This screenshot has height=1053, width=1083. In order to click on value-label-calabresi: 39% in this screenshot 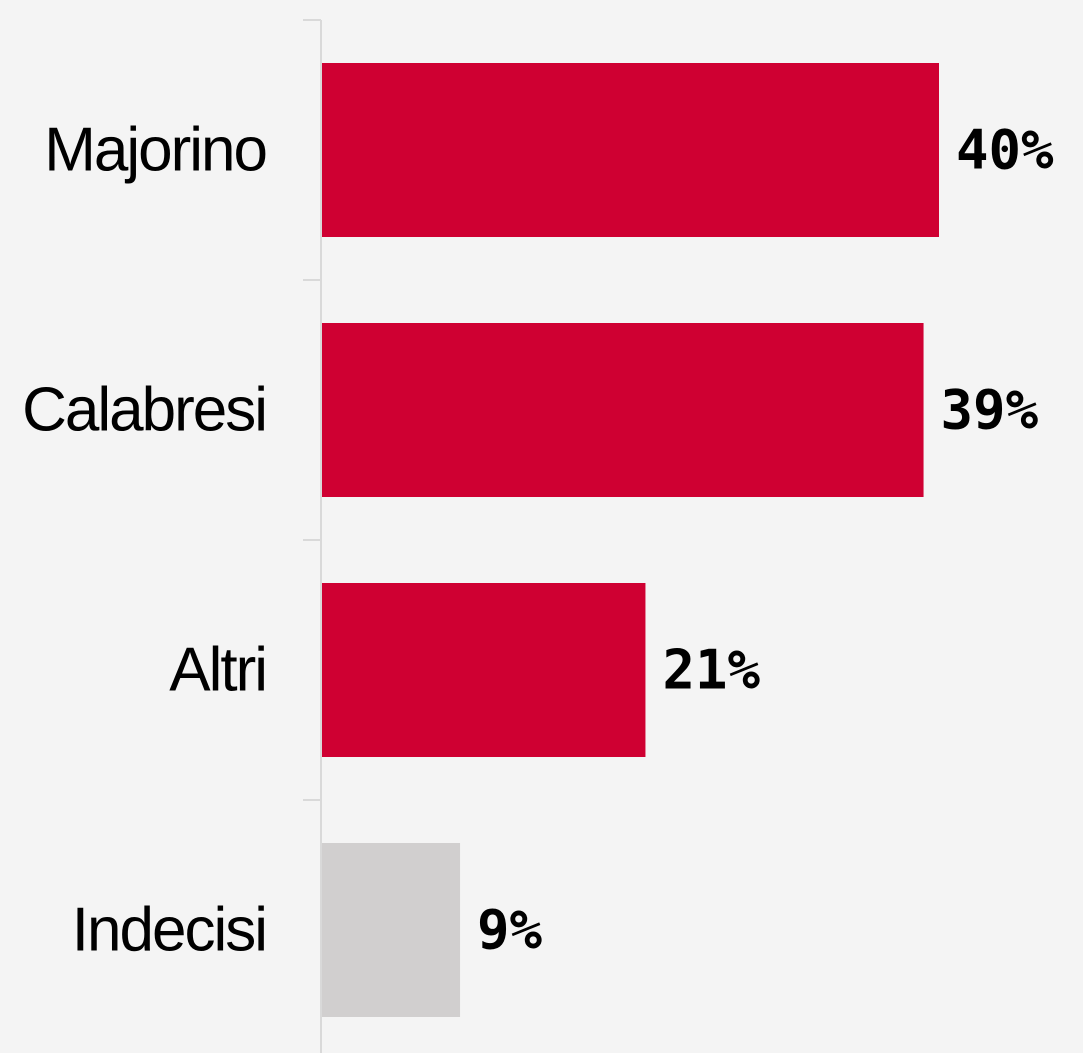, I will do `click(990, 410)`.